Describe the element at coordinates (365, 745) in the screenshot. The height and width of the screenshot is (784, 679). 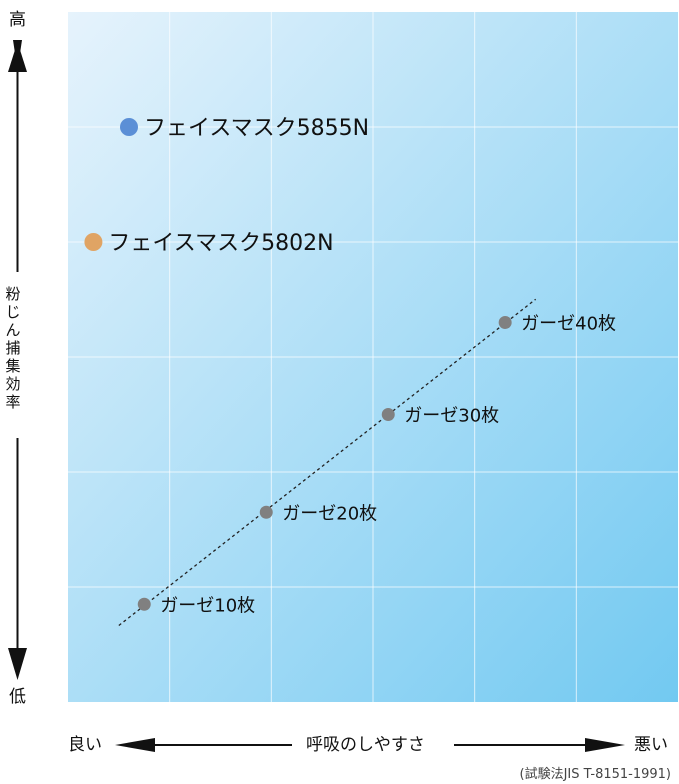
I see `x-axis-title: 呼吸のしやすさ` at that location.